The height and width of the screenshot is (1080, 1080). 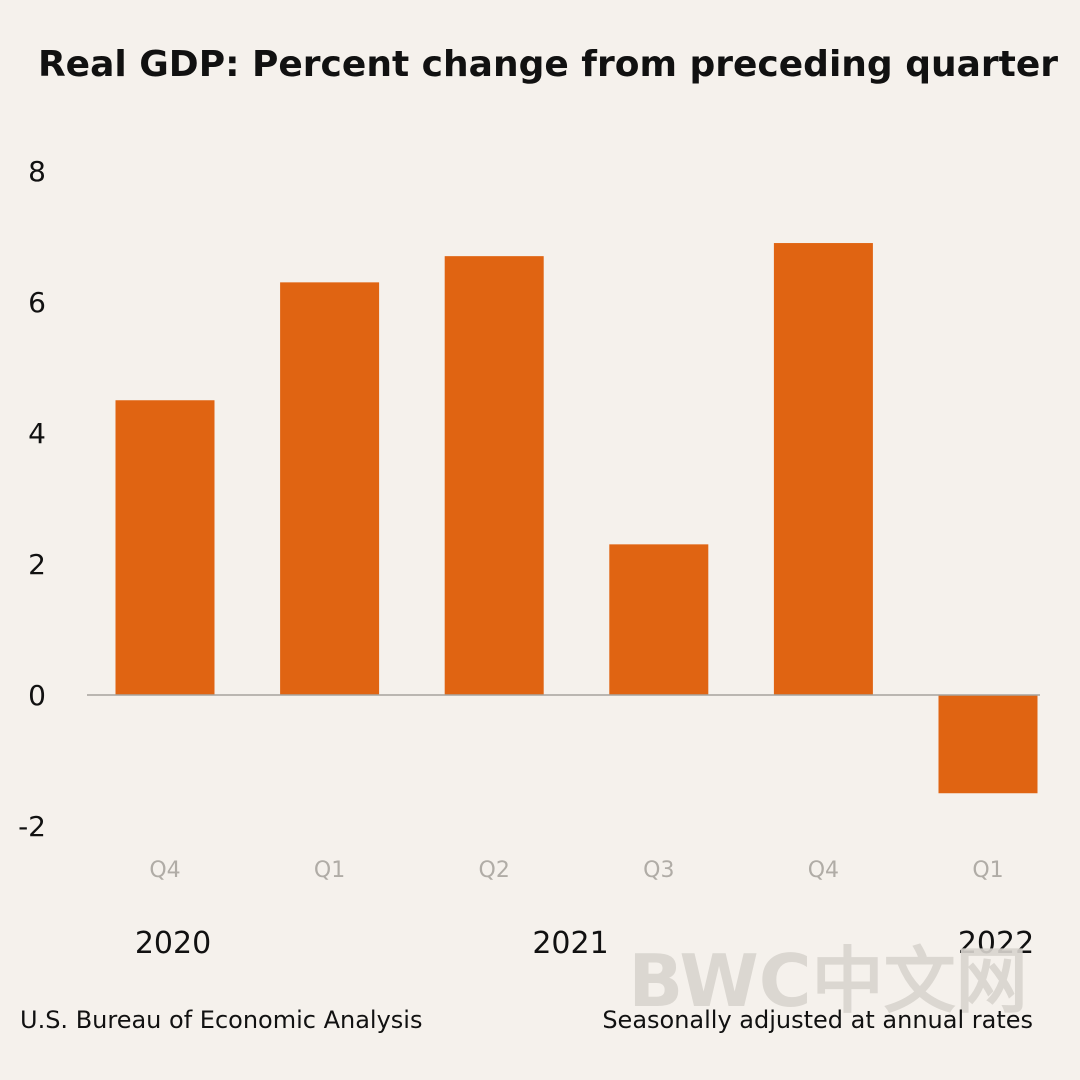 What do you see at coordinates (827, 981) in the screenshot?
I see `watermark-text: BWC中文网` at bounding box center [827, 981].